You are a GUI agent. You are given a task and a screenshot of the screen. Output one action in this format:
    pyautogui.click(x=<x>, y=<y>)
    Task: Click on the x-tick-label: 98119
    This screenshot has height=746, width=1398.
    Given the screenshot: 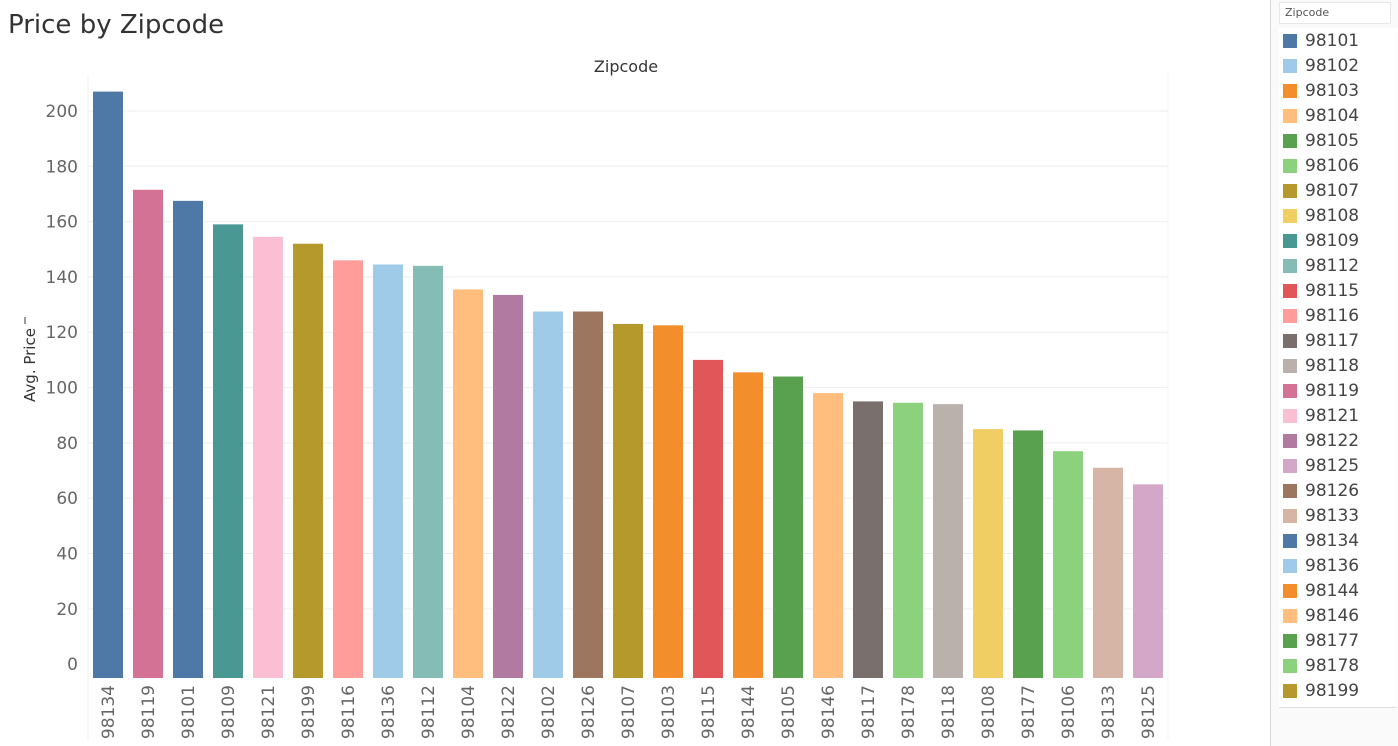 What is the action you would take?
    pyautogui.click(x=149, y=712)
    